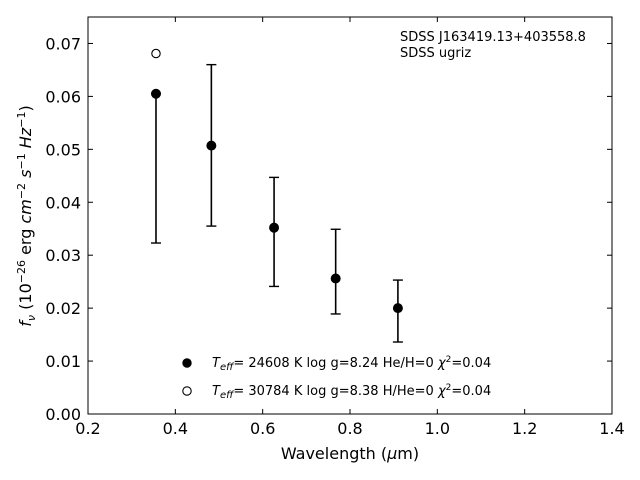 This screenshot has width=640, height=480. Describe the element at coordinates (351, 364) in the screenshot. I see `legend-label-1: Teff= 24608 K log g=8.24 He/H=0 χ2=0.04` at that location.